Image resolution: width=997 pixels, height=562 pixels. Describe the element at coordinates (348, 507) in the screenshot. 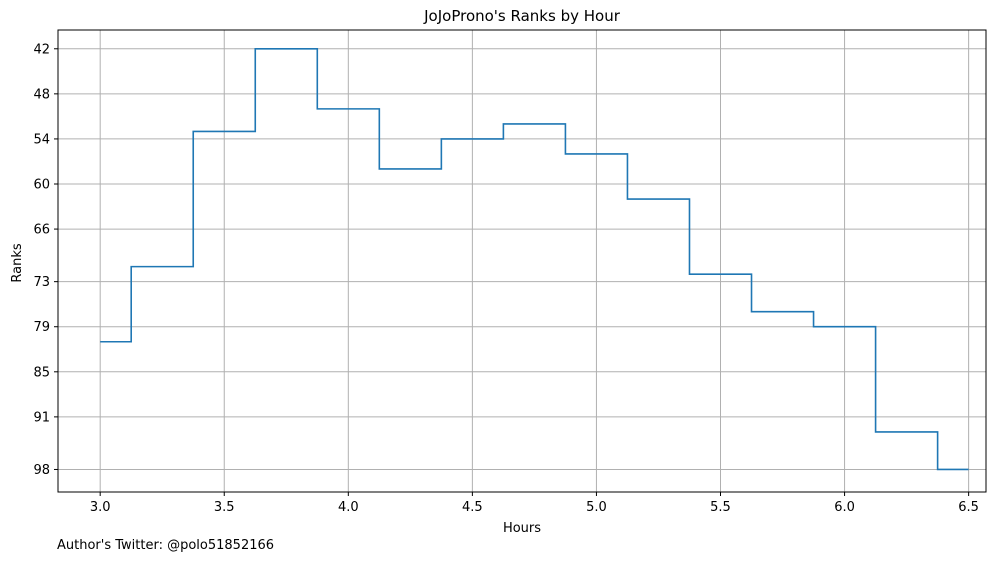

I see `x-tick-label: 4.0` at that location.